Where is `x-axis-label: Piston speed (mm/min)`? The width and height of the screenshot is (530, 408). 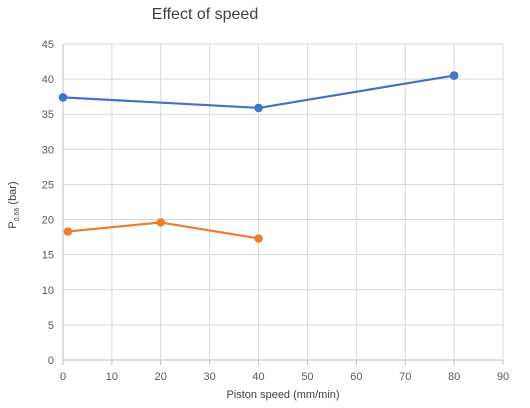
x-axis-label: Piston speed (mm/min) is located at coordinates (283, 395).